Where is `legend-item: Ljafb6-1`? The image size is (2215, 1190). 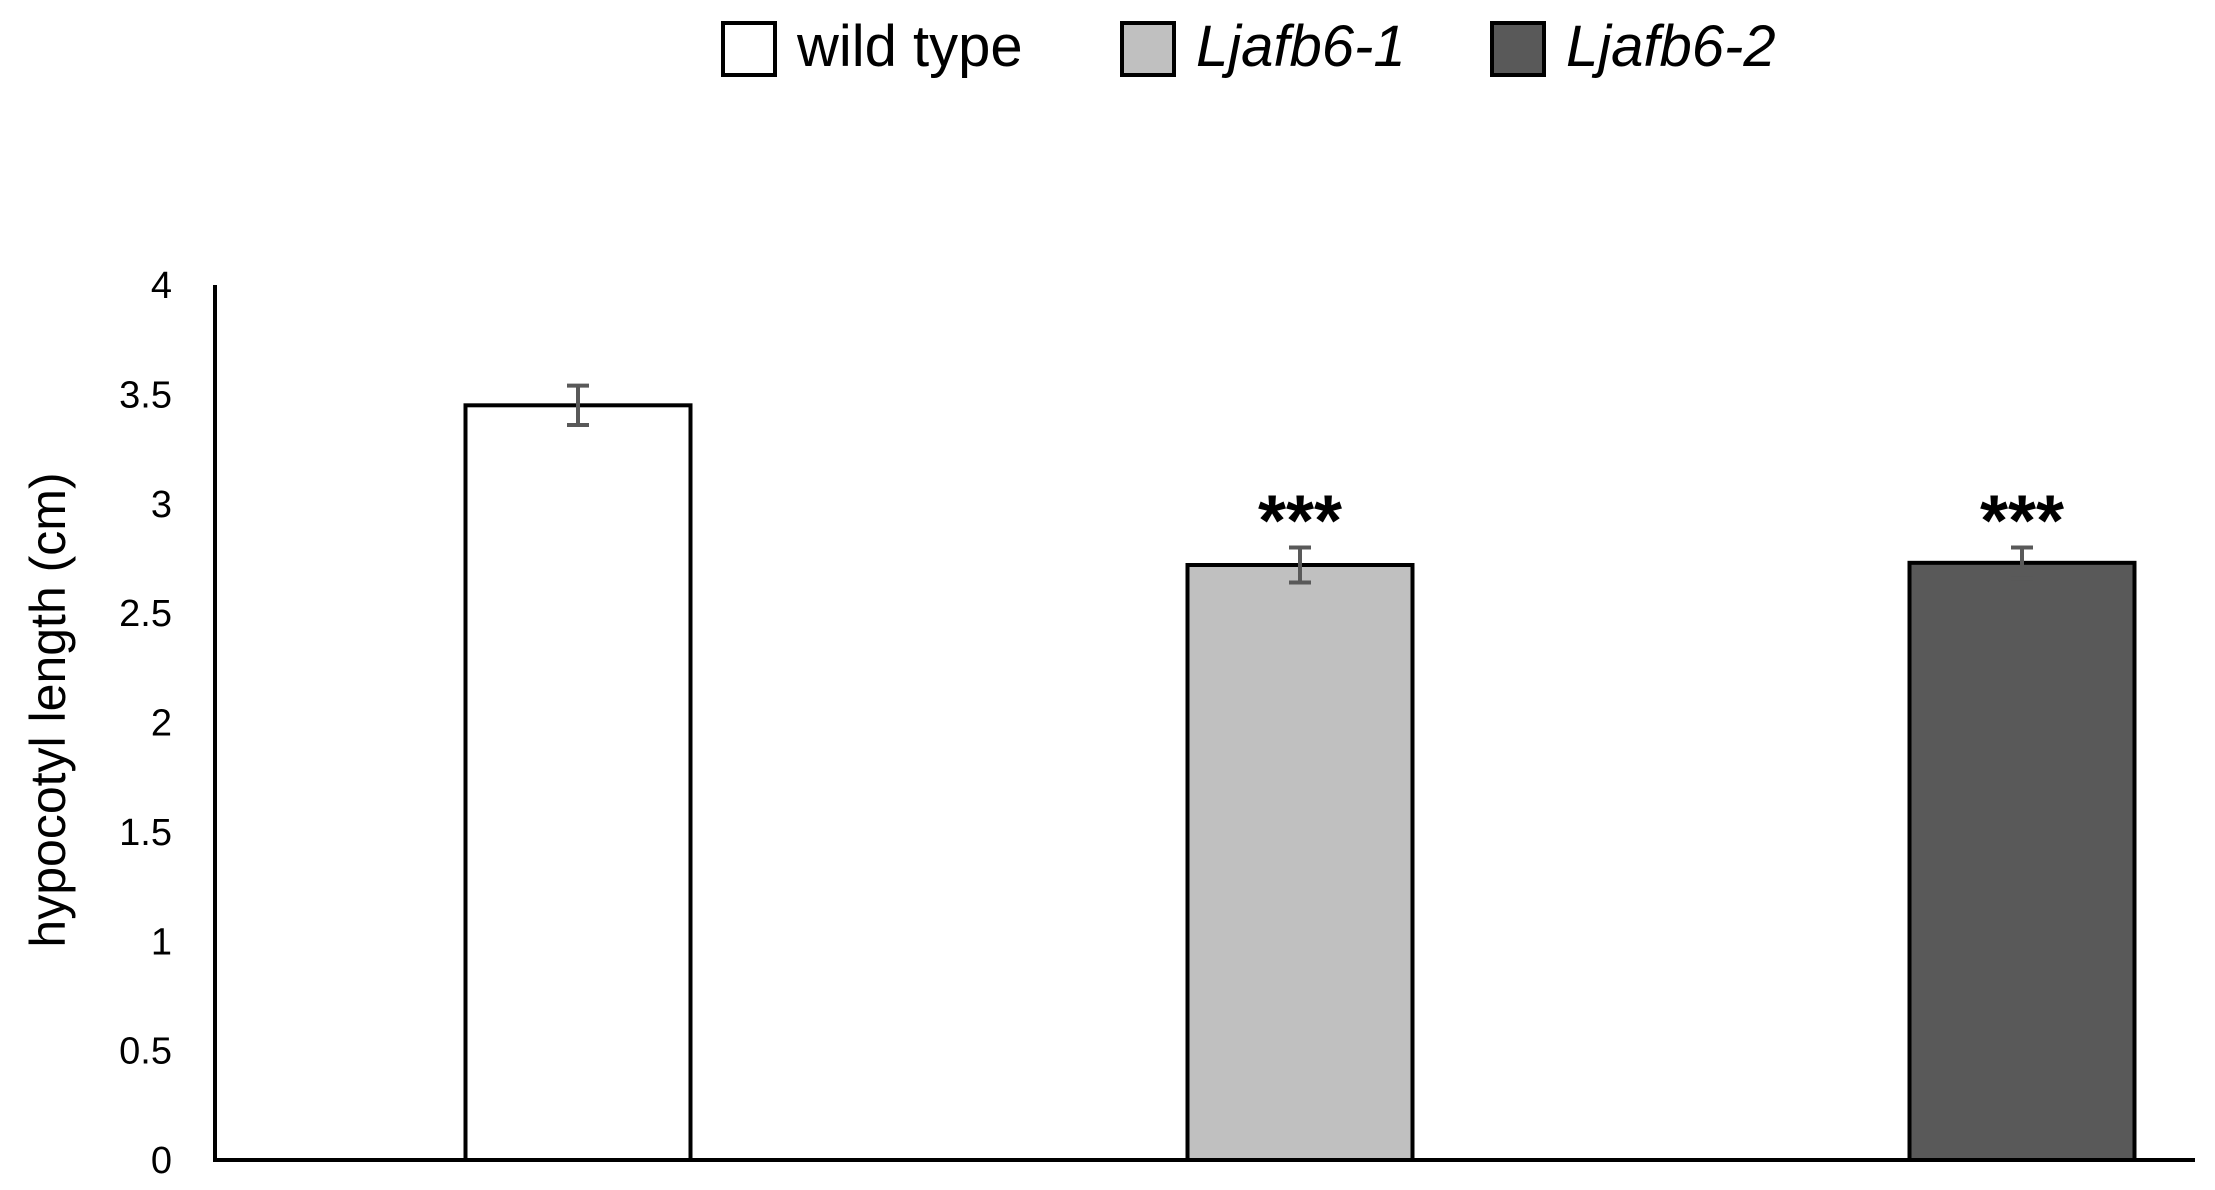 legend-item: Ljafb6-1 is located at coordinates (1263, 46).